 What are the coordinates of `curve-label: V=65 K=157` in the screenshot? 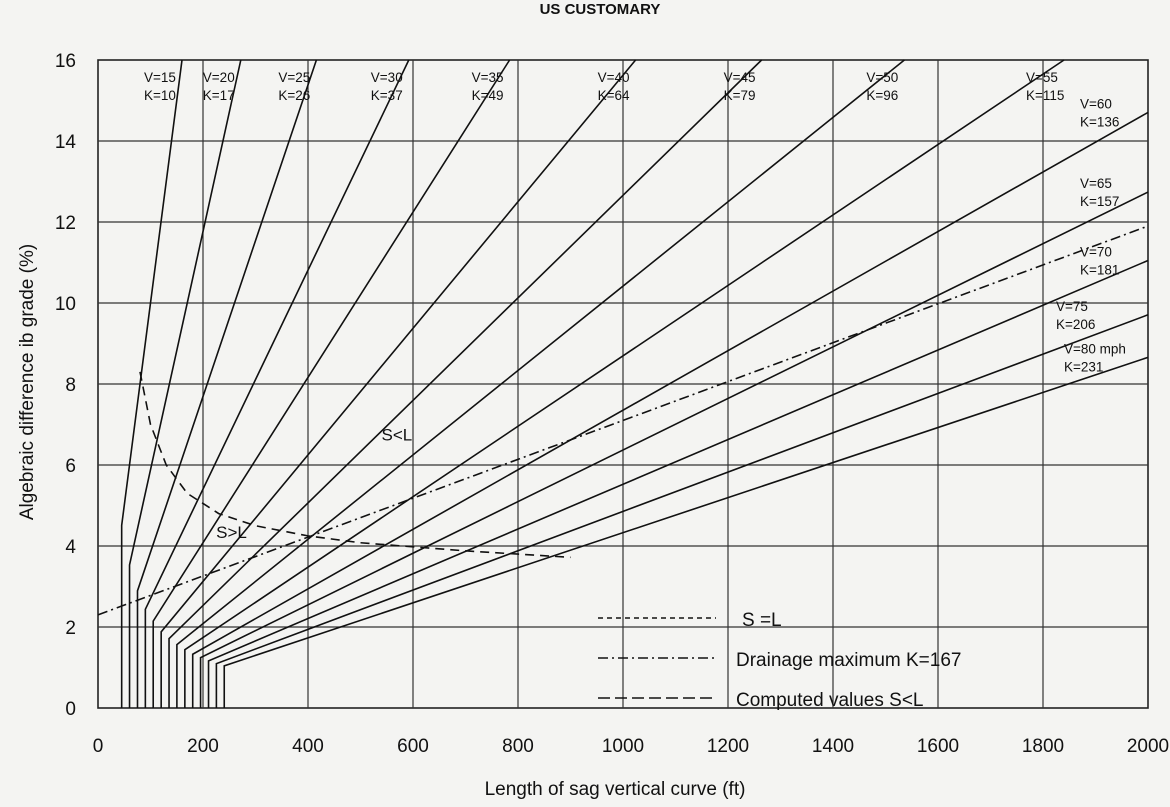 It's located at (1099, 192).